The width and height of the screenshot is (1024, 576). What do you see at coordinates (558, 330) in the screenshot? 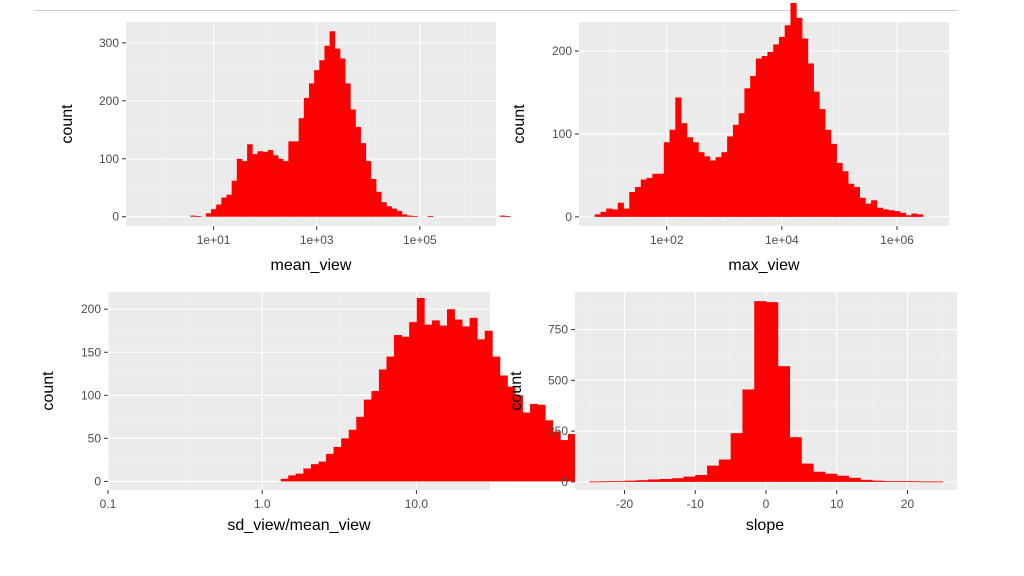
I see `y-tick-label: 750` at bounding box center [558, 330].